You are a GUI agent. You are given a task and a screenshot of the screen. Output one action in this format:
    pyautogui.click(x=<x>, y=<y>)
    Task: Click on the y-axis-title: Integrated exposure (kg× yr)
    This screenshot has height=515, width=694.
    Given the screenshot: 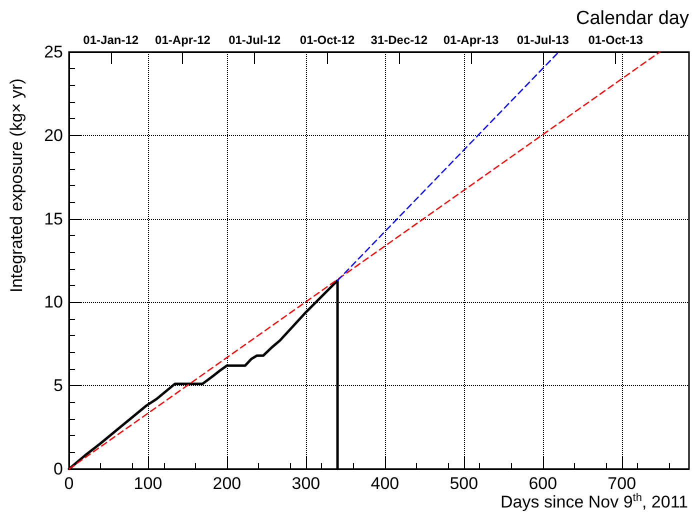 What is the action you would take?
    pyautogui.click(x=16, y=185)
    